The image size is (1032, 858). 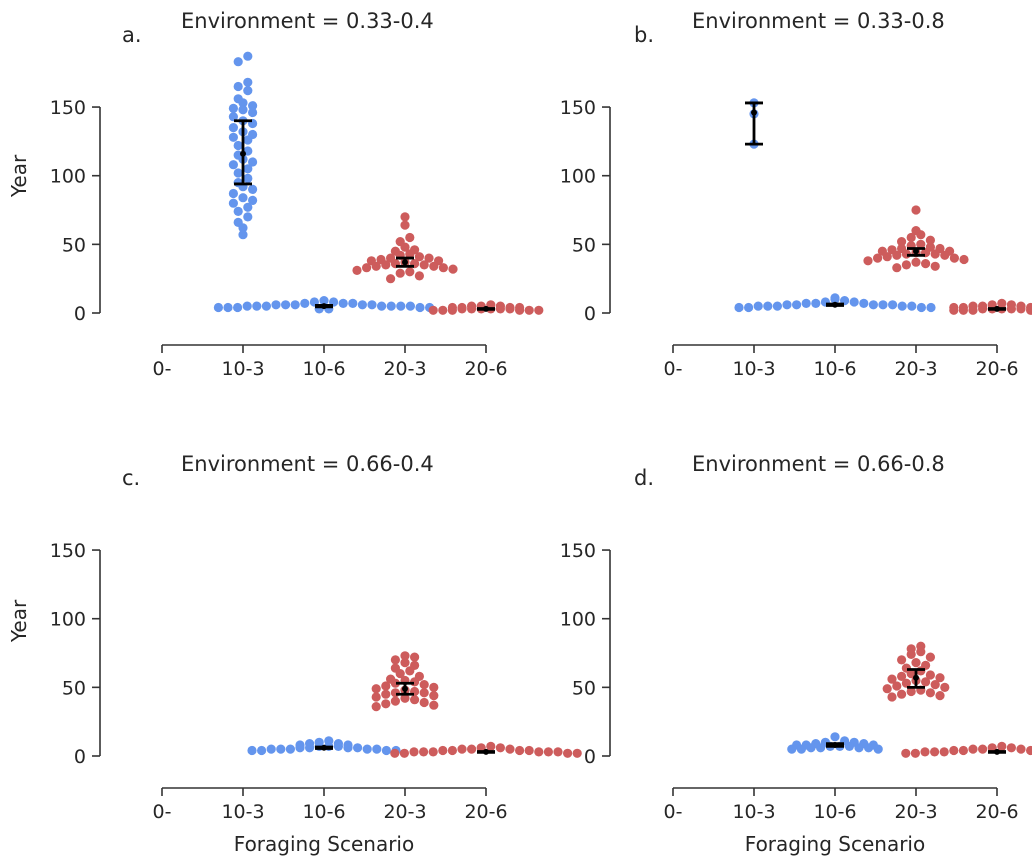 What do you see at coordinates (162, 369) in the screenshot?
I see `x-tick-label: 0-` at bounding box center [162, 369].